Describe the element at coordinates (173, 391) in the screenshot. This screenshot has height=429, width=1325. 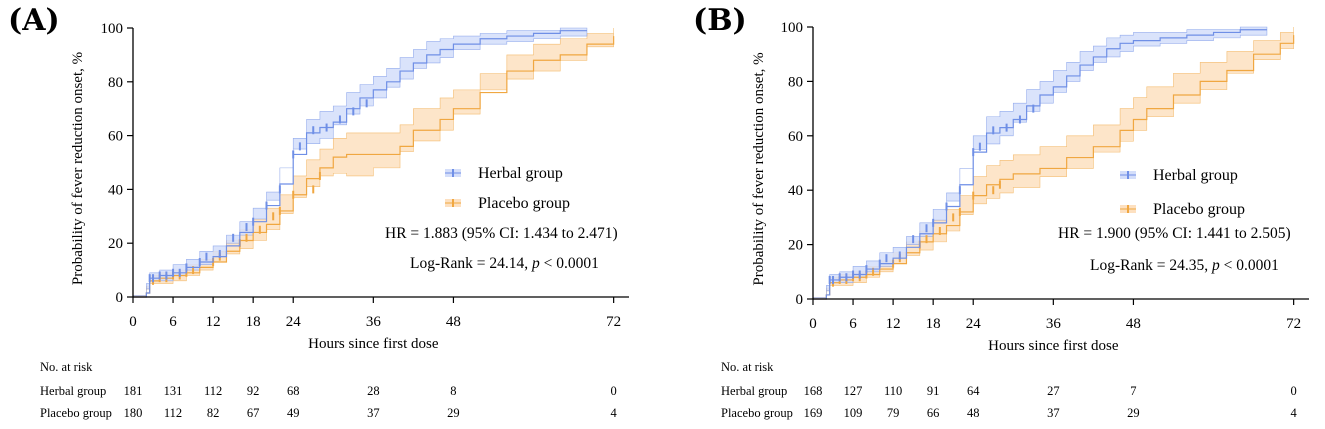
I see `risk-count: 131` at that location.